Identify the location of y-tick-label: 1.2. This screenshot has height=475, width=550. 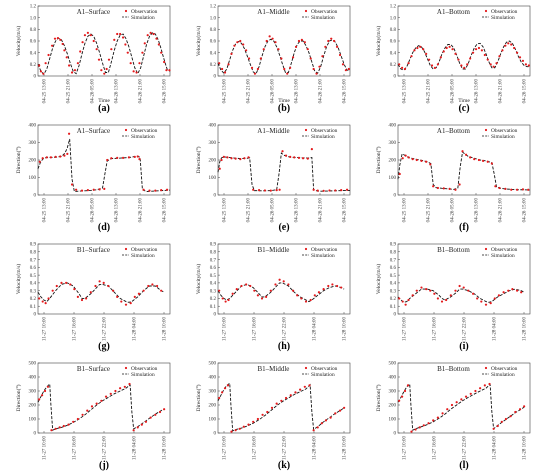
(393, 7).